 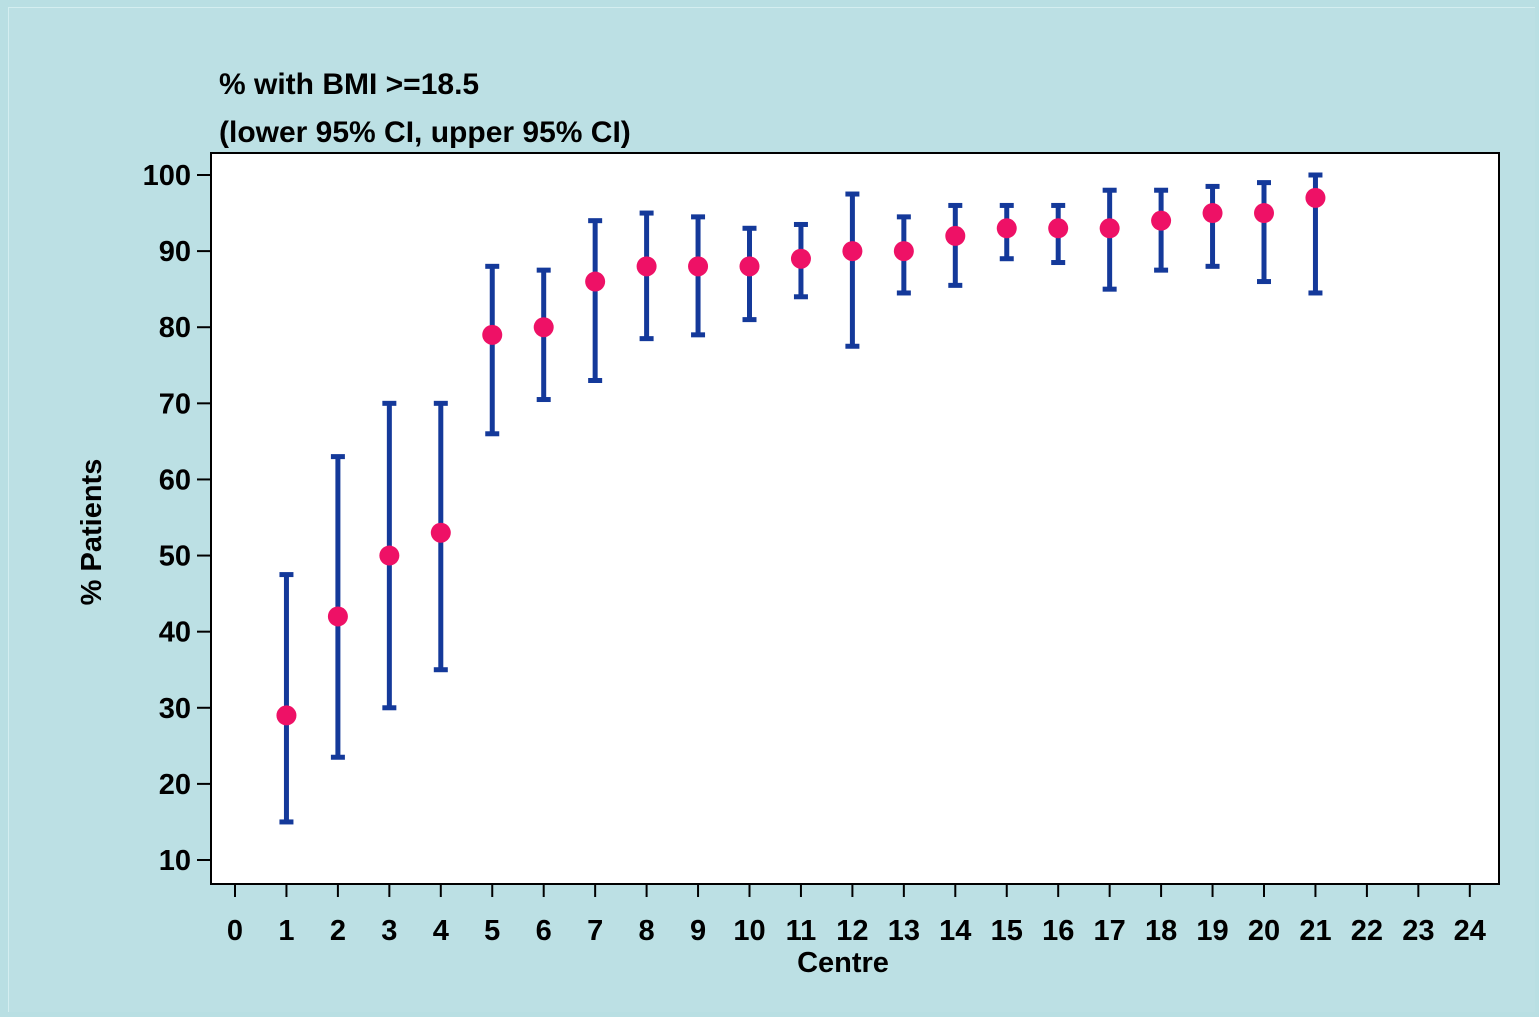 I want to click on x-tick-label: 5, so click(x=492, y=931).